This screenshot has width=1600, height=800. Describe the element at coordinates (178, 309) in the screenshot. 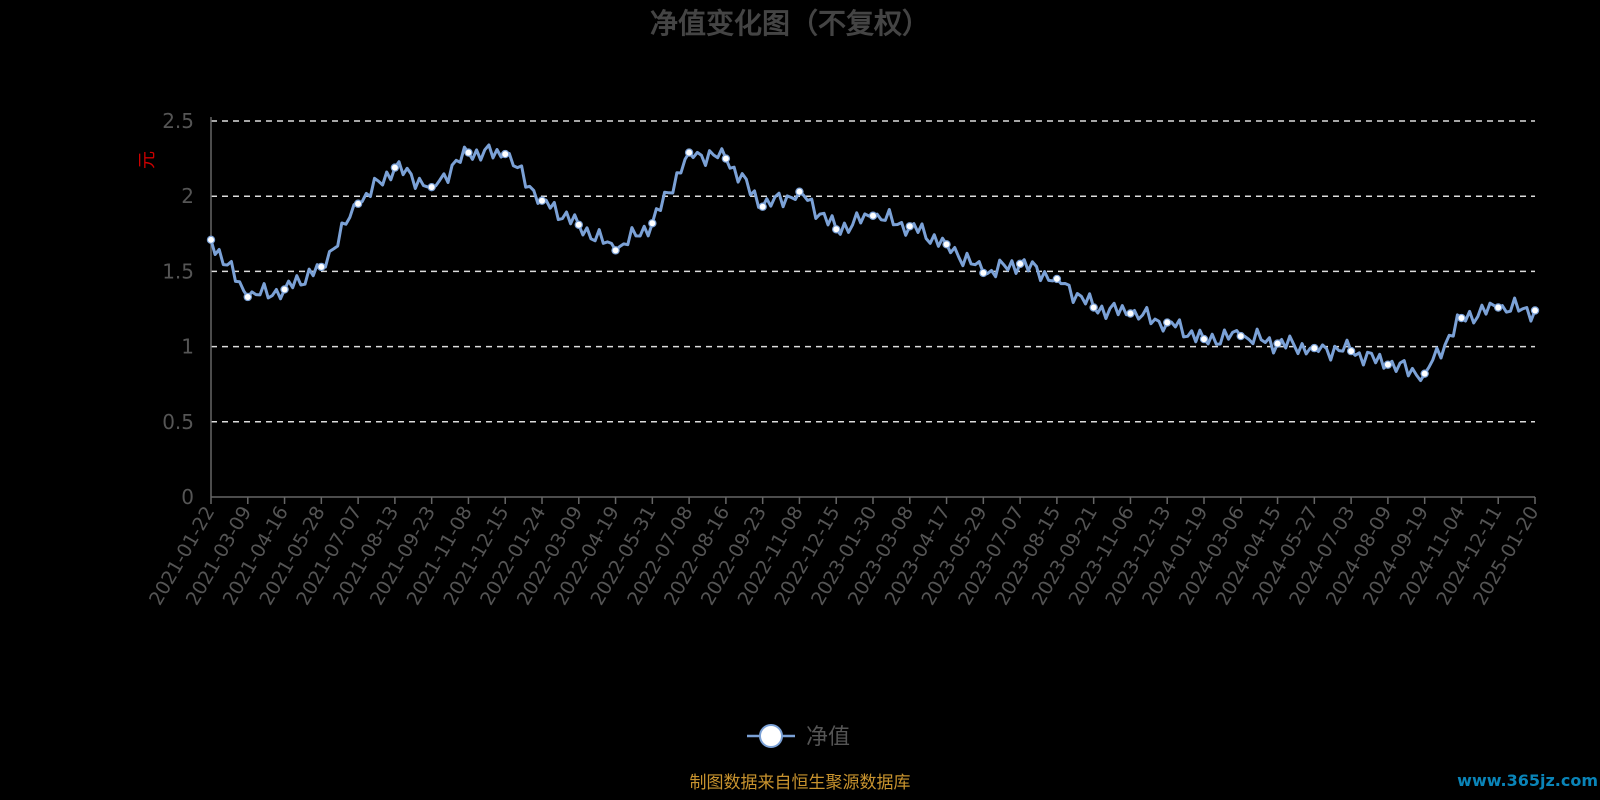

I see `y-axis-ticks: 0 0.5 1 1.5 2 2.5` at that location.